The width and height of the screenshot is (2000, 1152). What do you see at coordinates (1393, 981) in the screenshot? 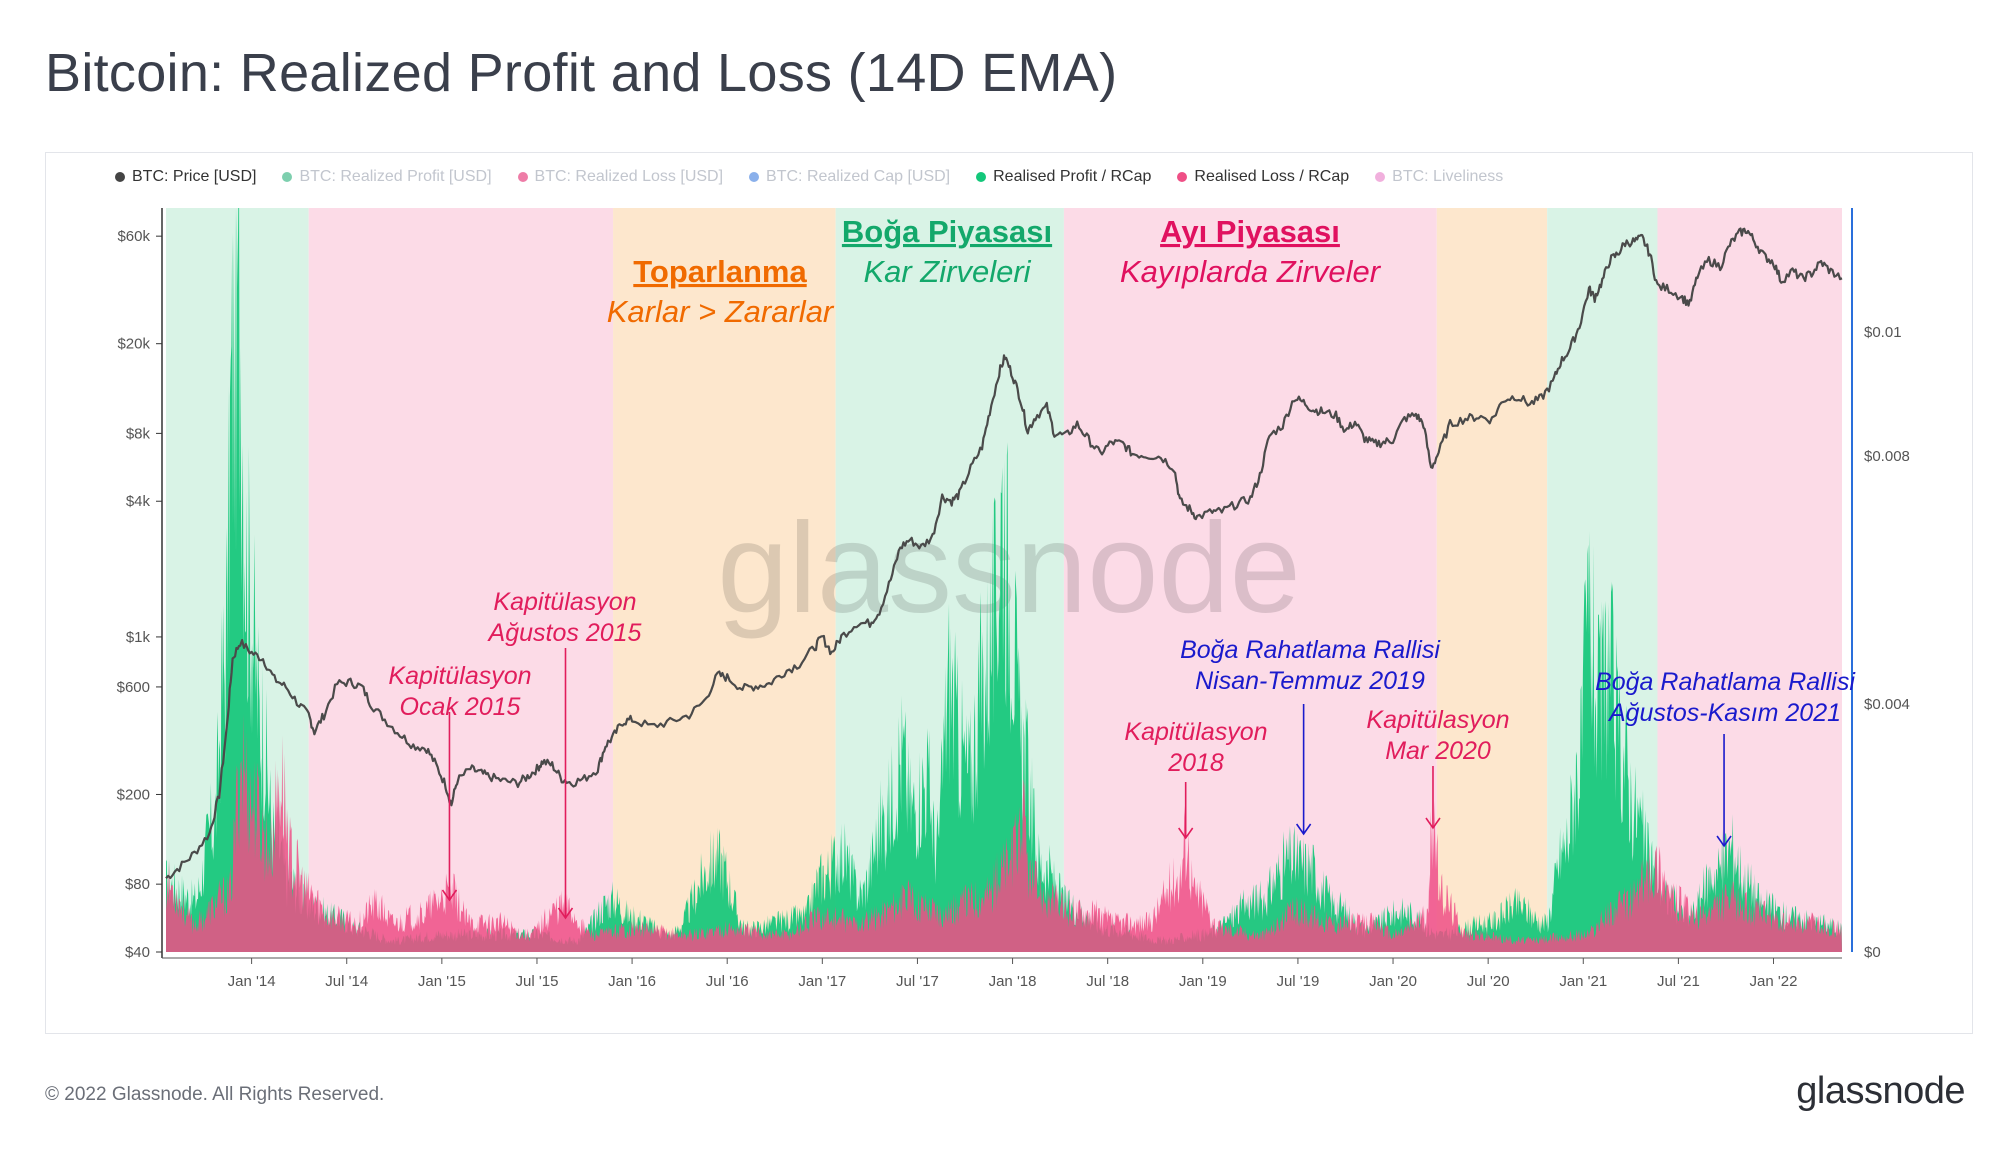
I see `x-tick-label: Jan '20` at bounding box center [1393, 981].